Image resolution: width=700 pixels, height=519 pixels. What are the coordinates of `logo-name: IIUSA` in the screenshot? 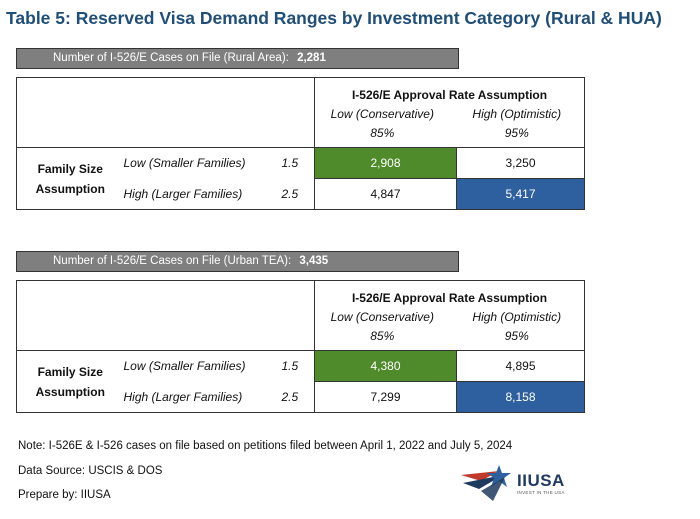 It's located at (541, 480).